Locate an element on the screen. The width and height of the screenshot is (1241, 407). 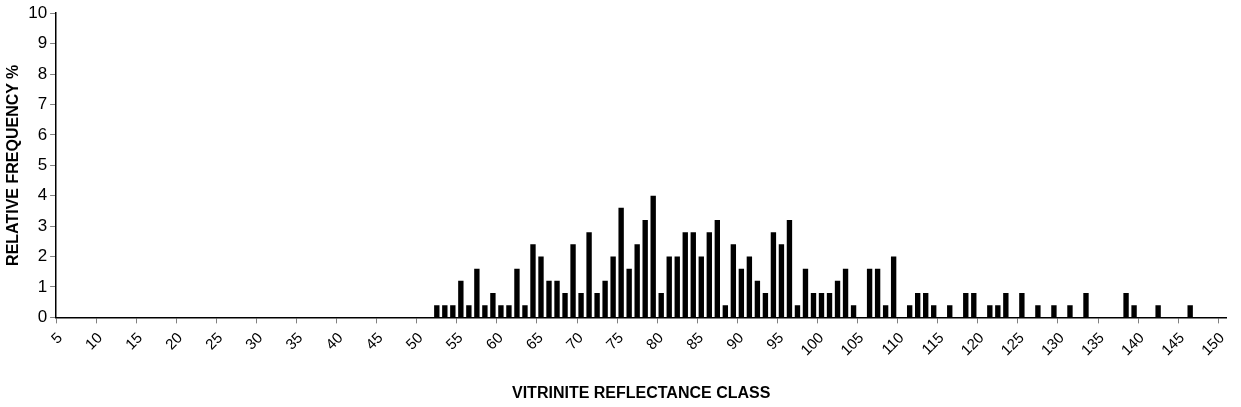
y-axis-title: RELATIVE FREQUENCY % is located at coordinates (13, 165).